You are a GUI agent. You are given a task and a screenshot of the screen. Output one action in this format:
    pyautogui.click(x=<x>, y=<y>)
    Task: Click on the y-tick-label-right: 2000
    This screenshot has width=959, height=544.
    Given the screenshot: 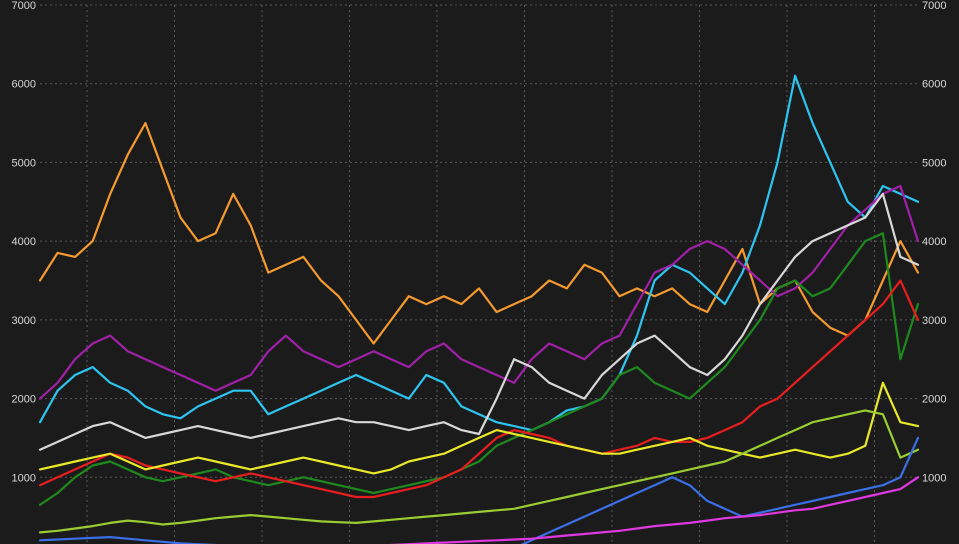 What is the action you would take?
    pyautogui.click(x=934, y=400)
    